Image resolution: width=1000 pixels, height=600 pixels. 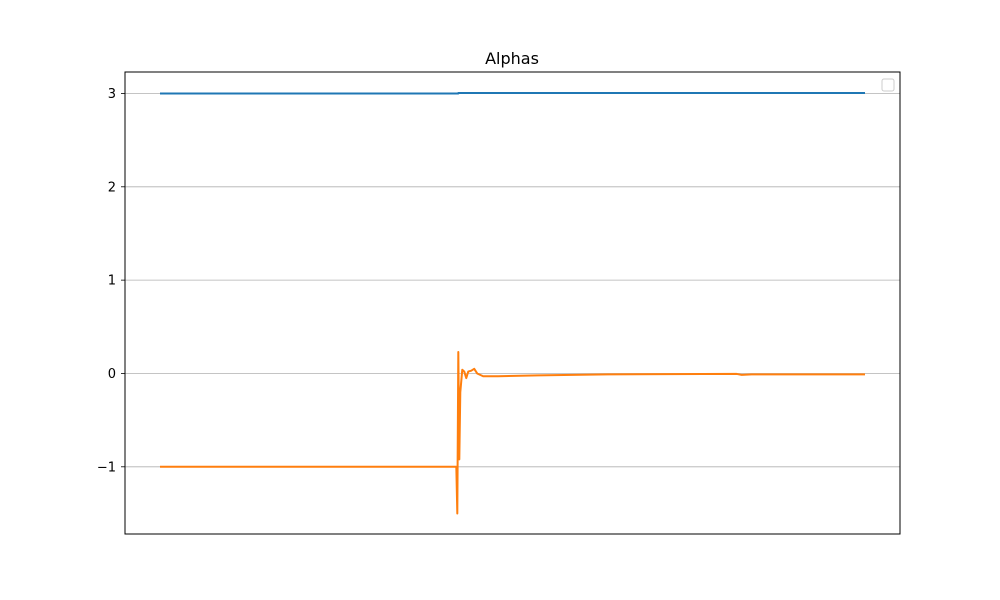 I want to click on y-tick-label: 1, so click(x=112, y=281).